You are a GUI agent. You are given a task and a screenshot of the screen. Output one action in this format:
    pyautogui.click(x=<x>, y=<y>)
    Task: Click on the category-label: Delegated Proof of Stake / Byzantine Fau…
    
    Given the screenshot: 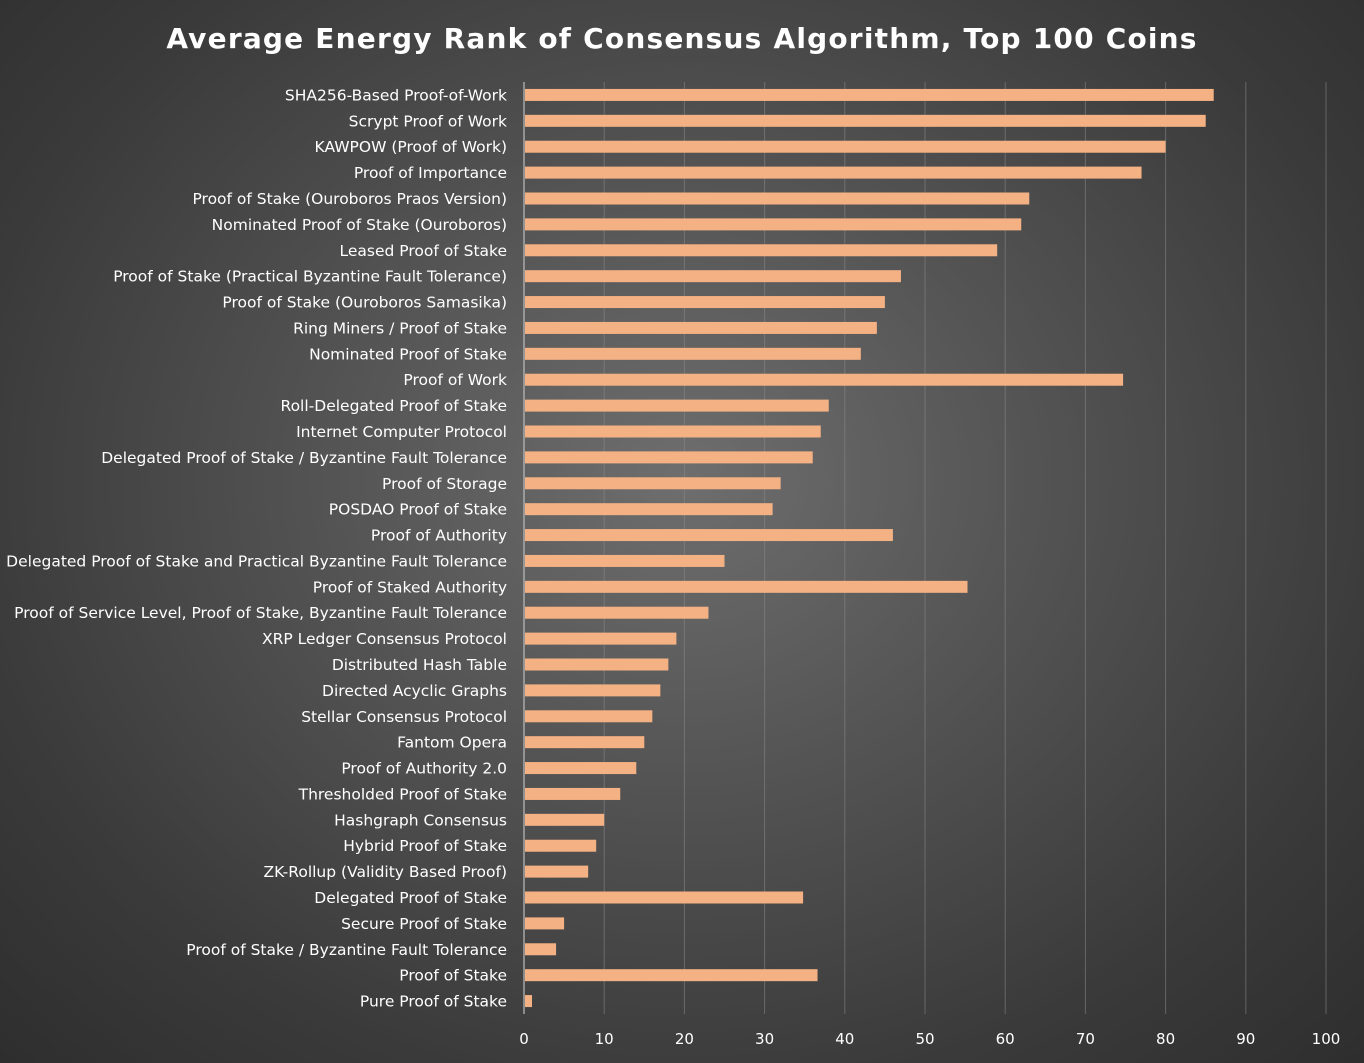 What is the action you would take?
    pyautogui.click(x=304, y=458)
    